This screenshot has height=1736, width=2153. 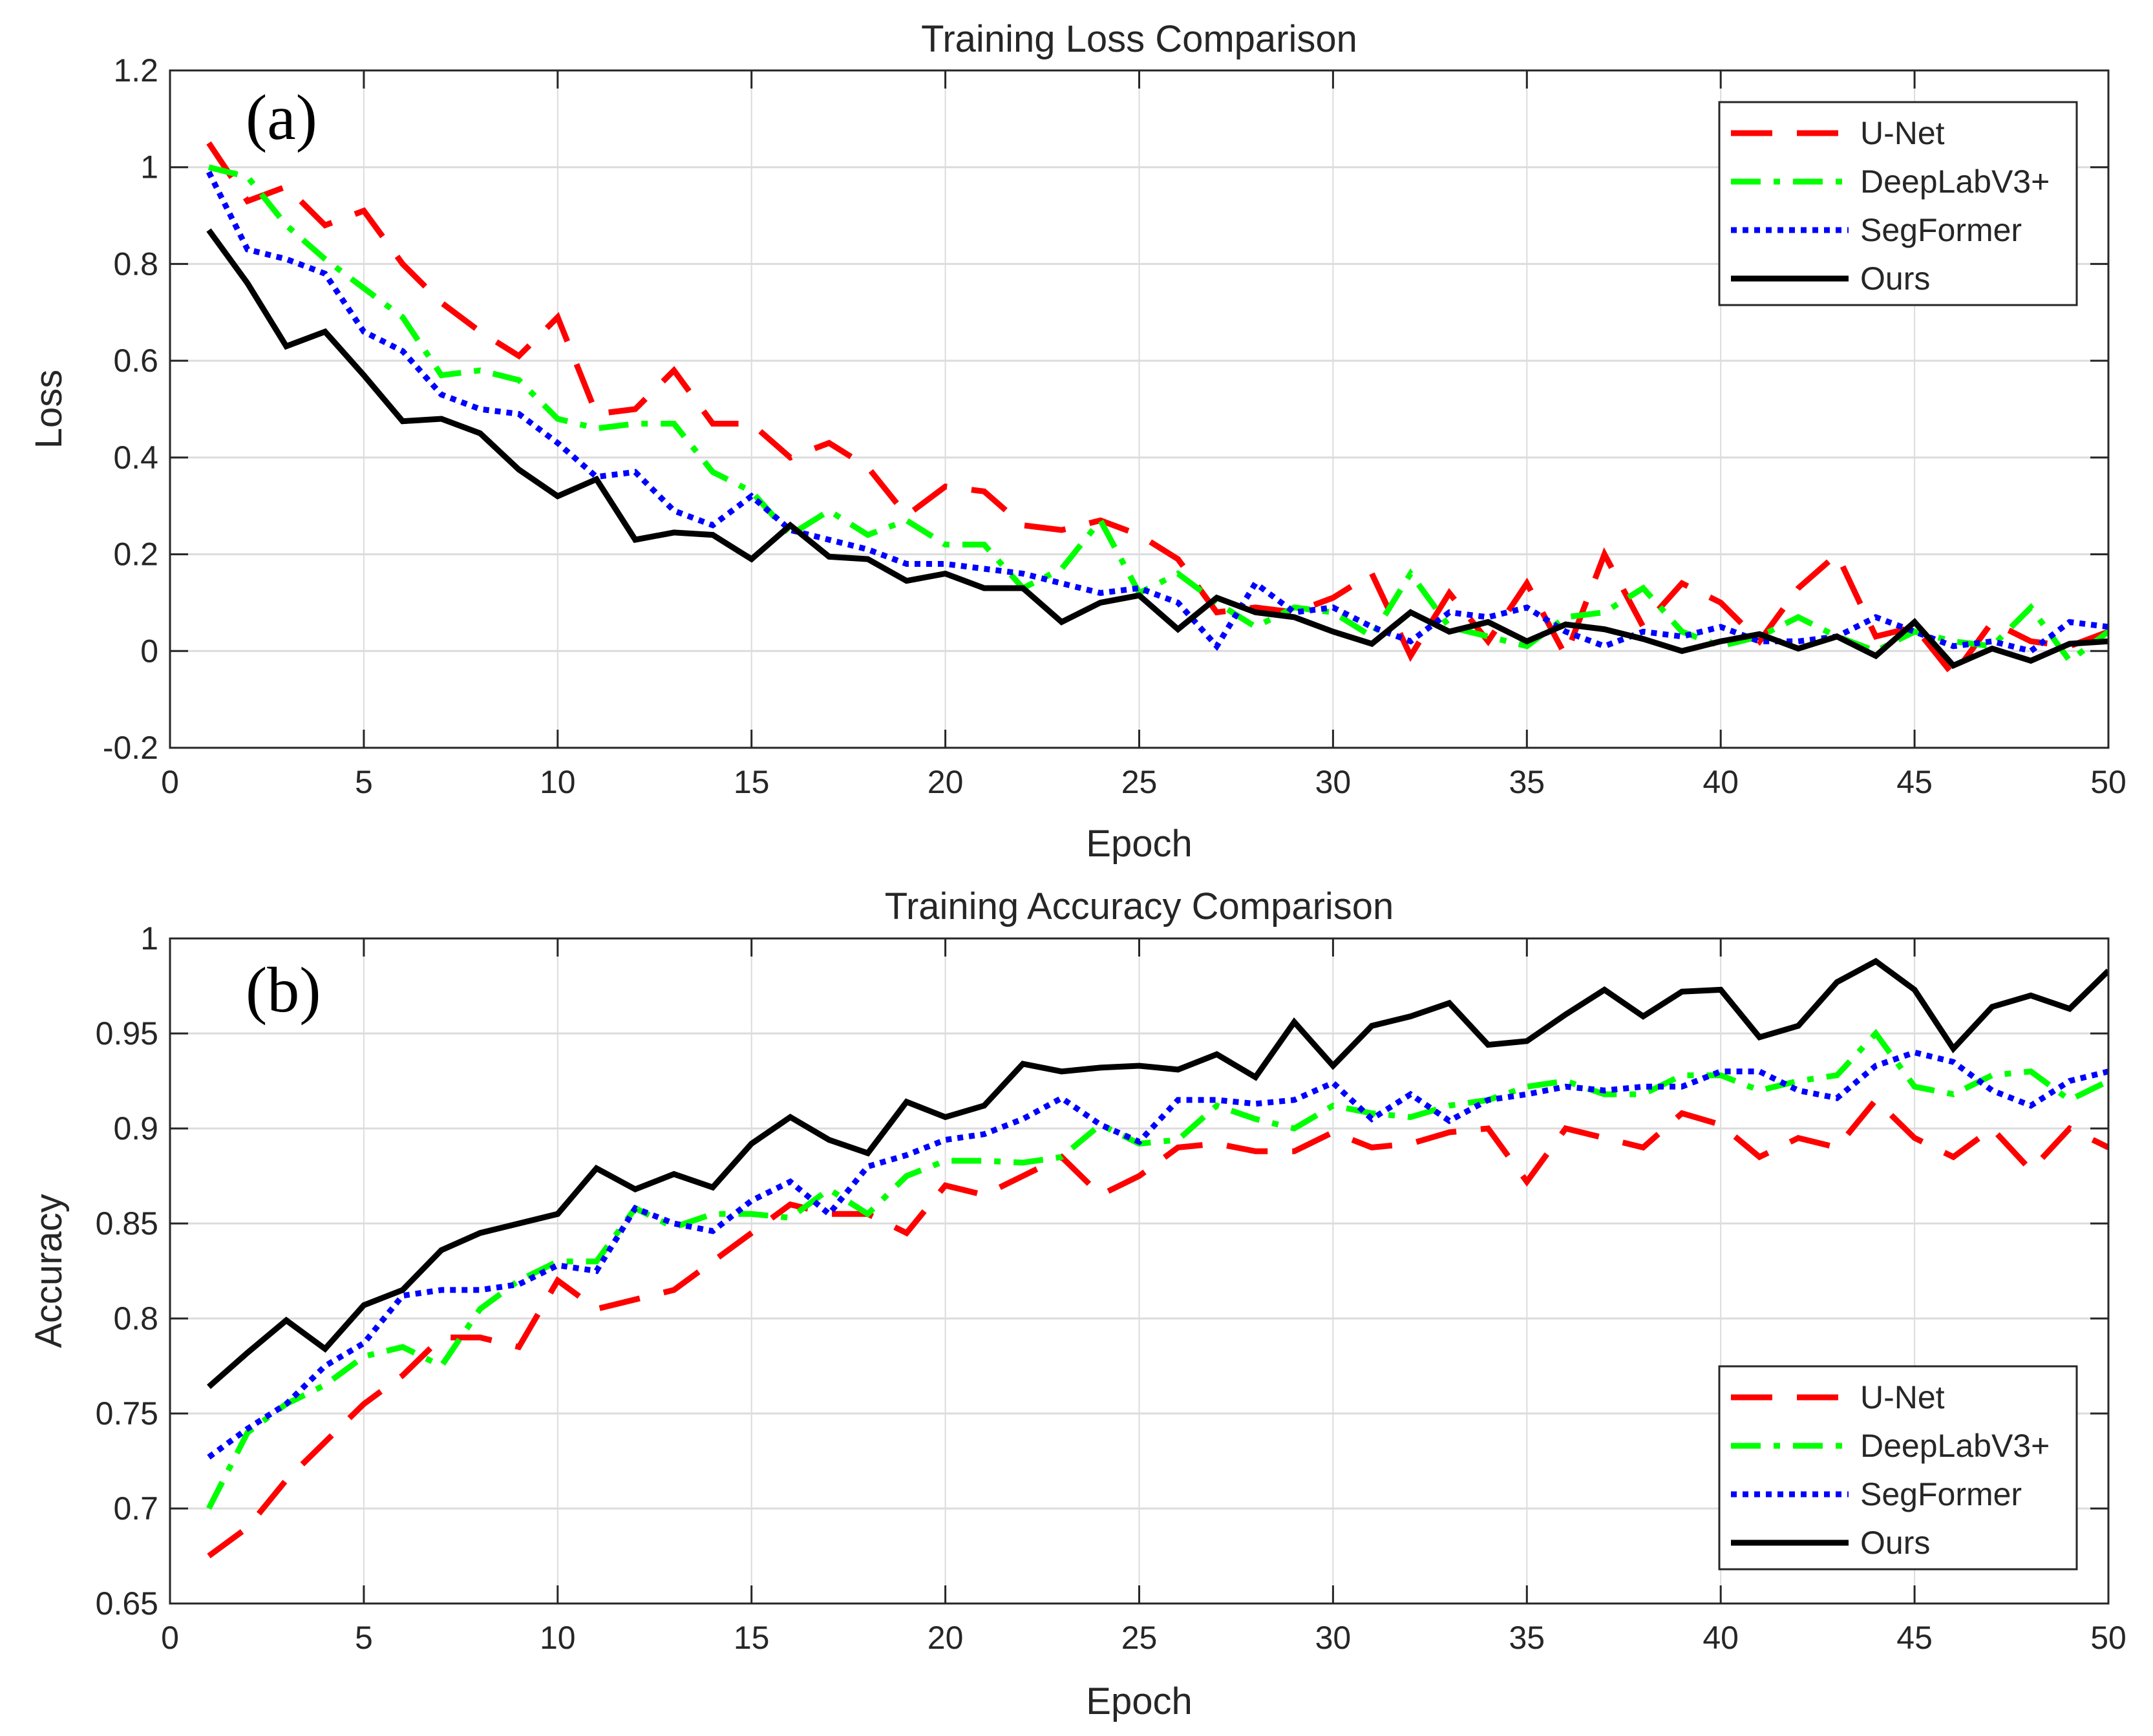 I want to click on y-tick-label: 0.7, so click(x=135, y=1508).